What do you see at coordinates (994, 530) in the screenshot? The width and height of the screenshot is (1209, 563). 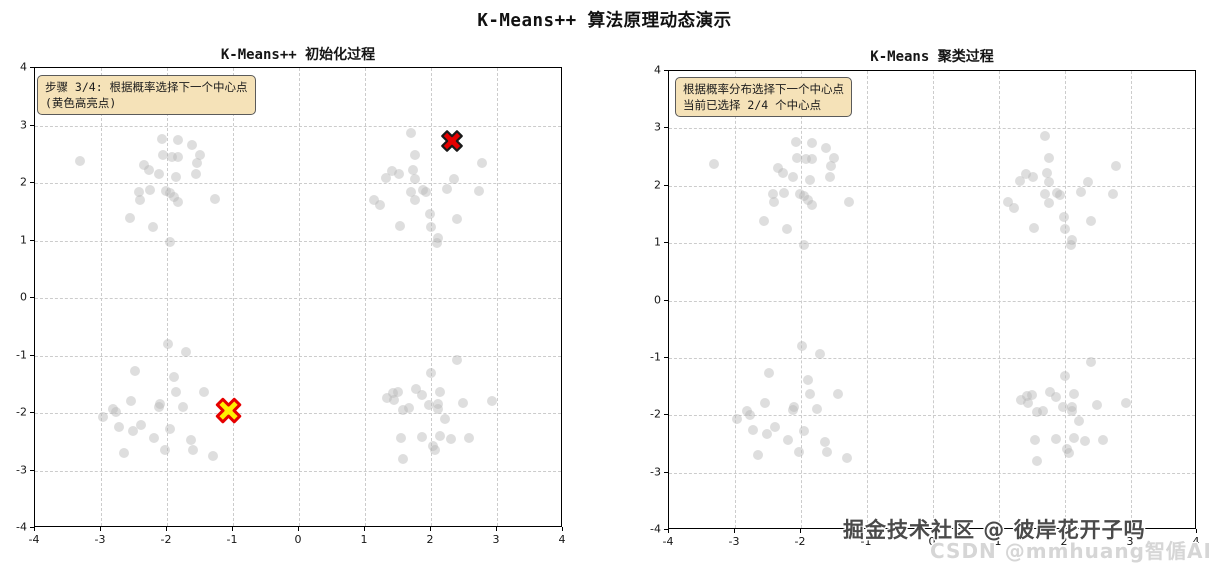 I see `juejin-watermark: 掘金技术社区 @ 彼岸花开子吗` at bounding box center [994, 530].